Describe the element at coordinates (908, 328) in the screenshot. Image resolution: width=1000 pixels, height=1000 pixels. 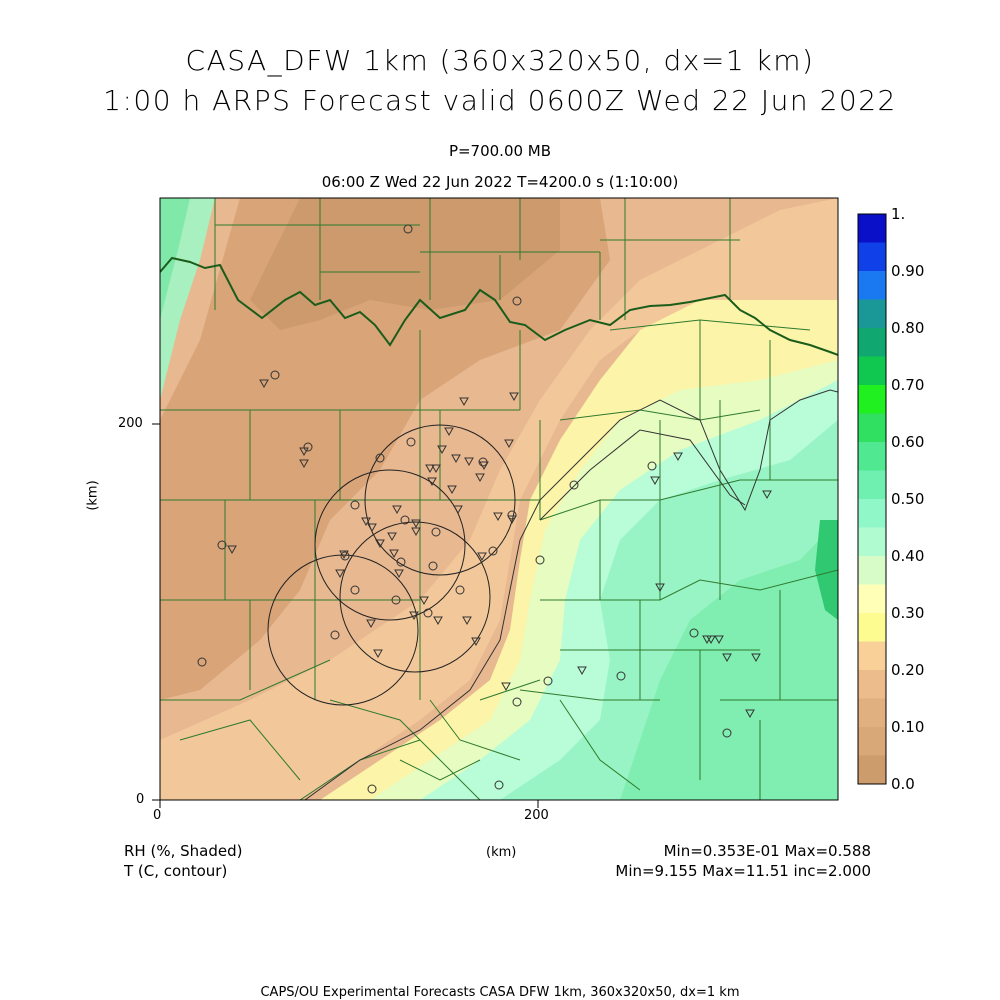
I see `colorbar-label: 0.80` at that location.